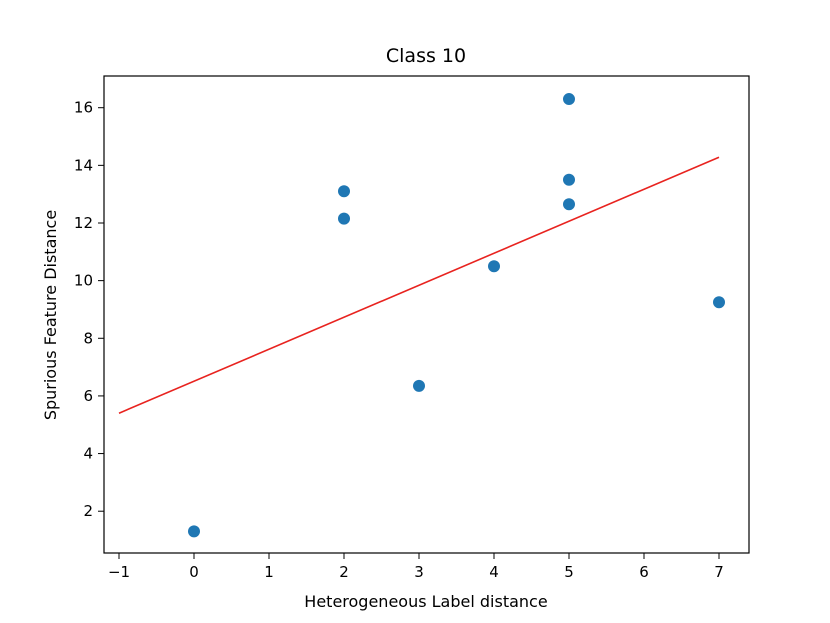 The width and height of the screenshot is (830, 623). I want to click on x-axis-ticks: −1 0 1 2 3 4 5 6 7, so click(416, 567).